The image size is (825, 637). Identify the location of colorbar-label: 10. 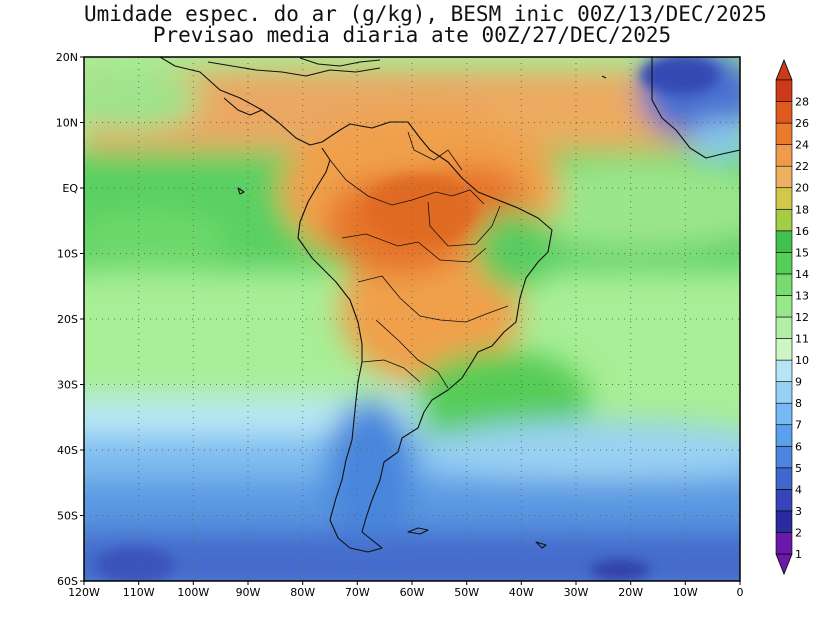
(802, 360).